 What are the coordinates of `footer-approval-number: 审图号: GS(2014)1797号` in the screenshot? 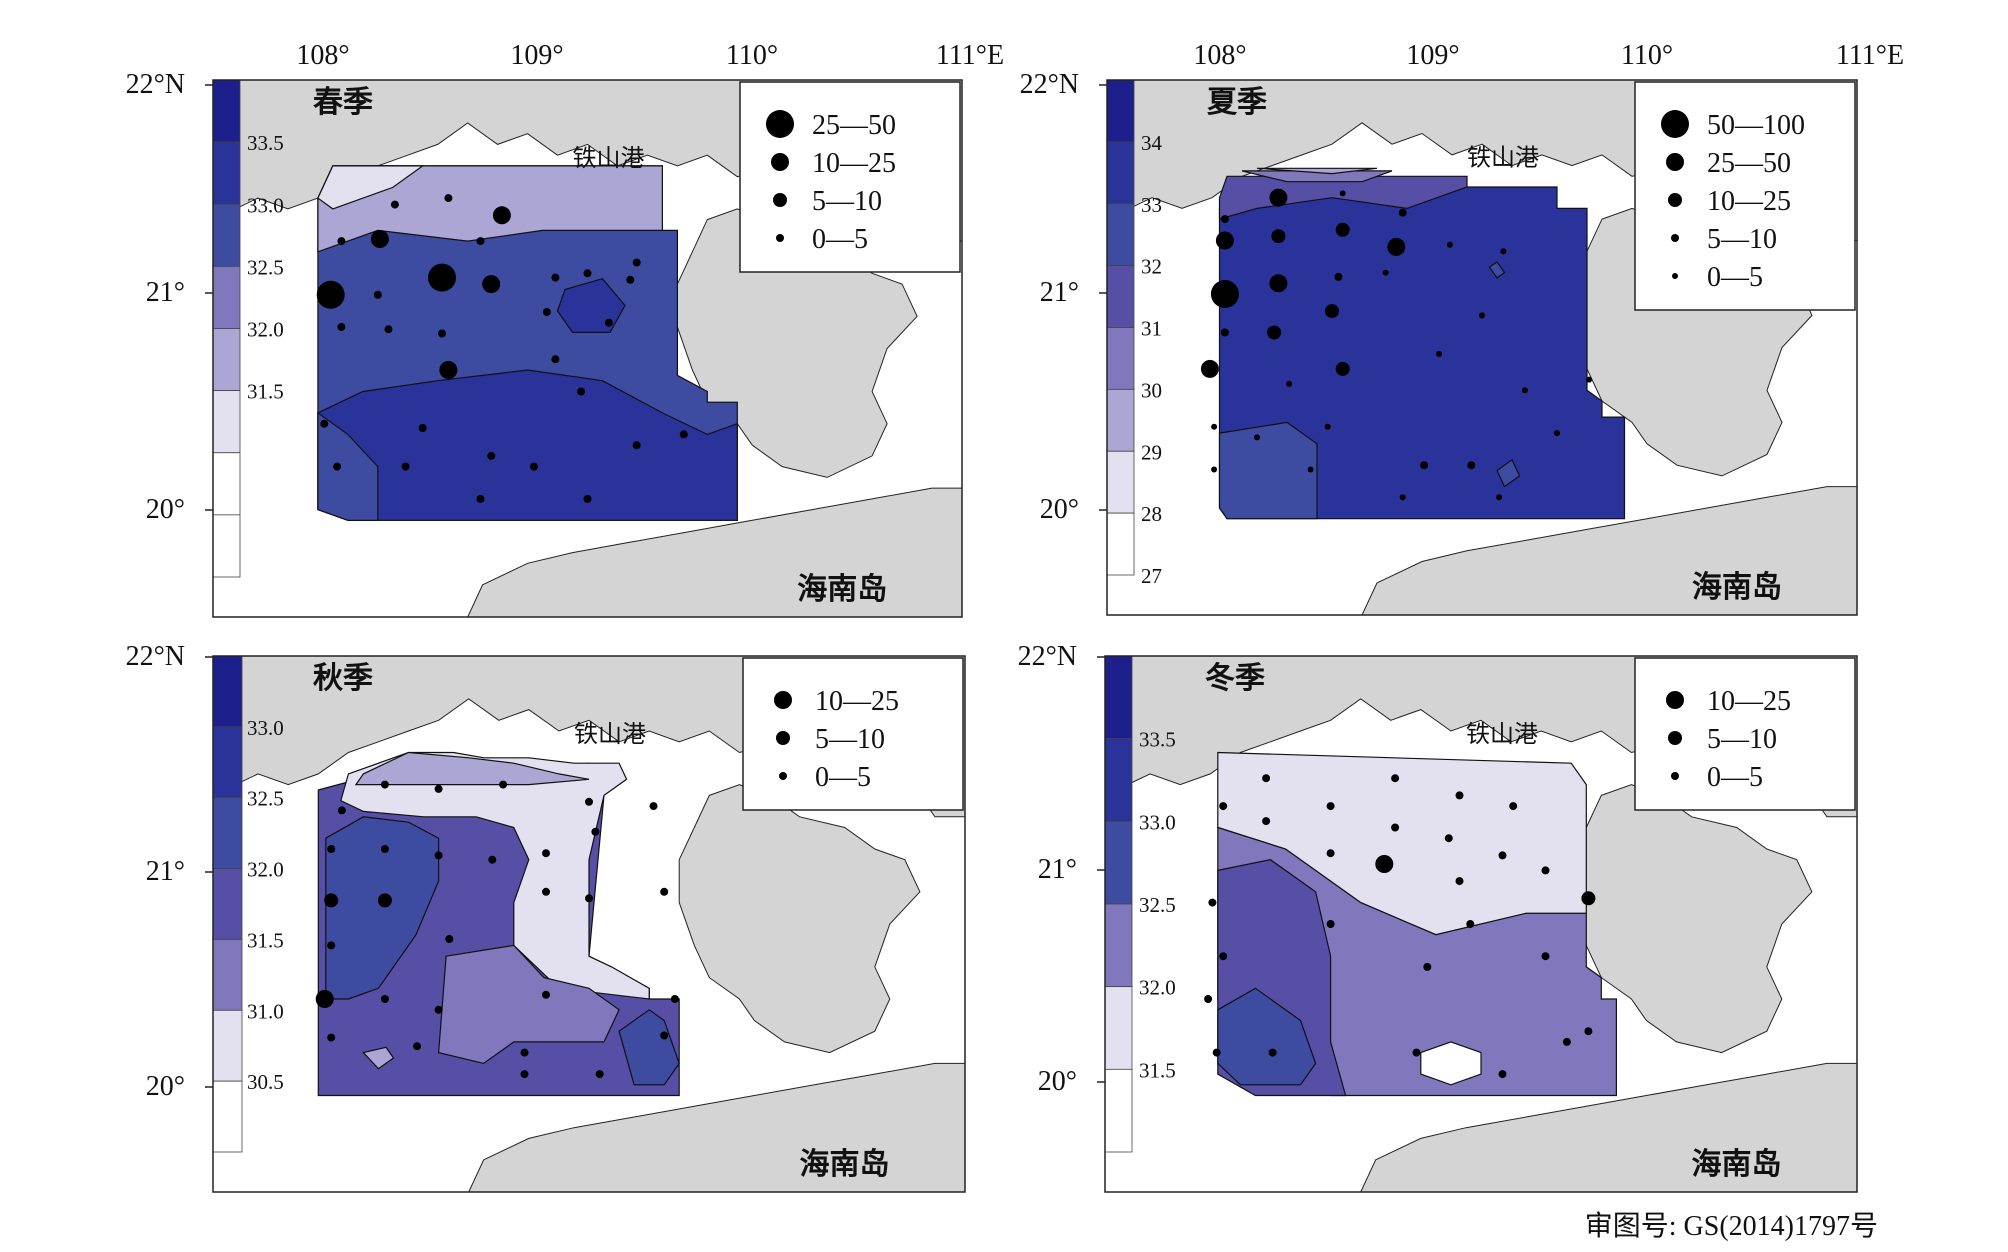 It's located at (1731, 1226).